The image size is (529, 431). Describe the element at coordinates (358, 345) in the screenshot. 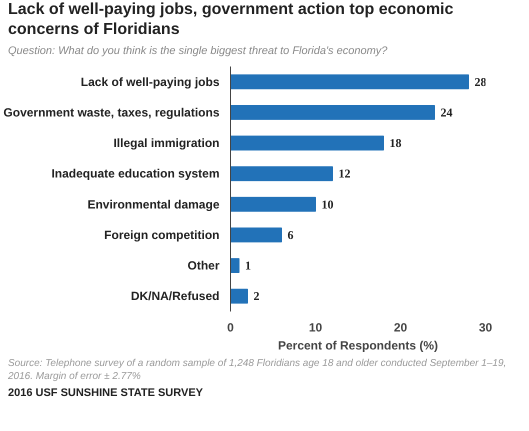

I see `x-axis-title: Percent of Respondents (%)` at that location.